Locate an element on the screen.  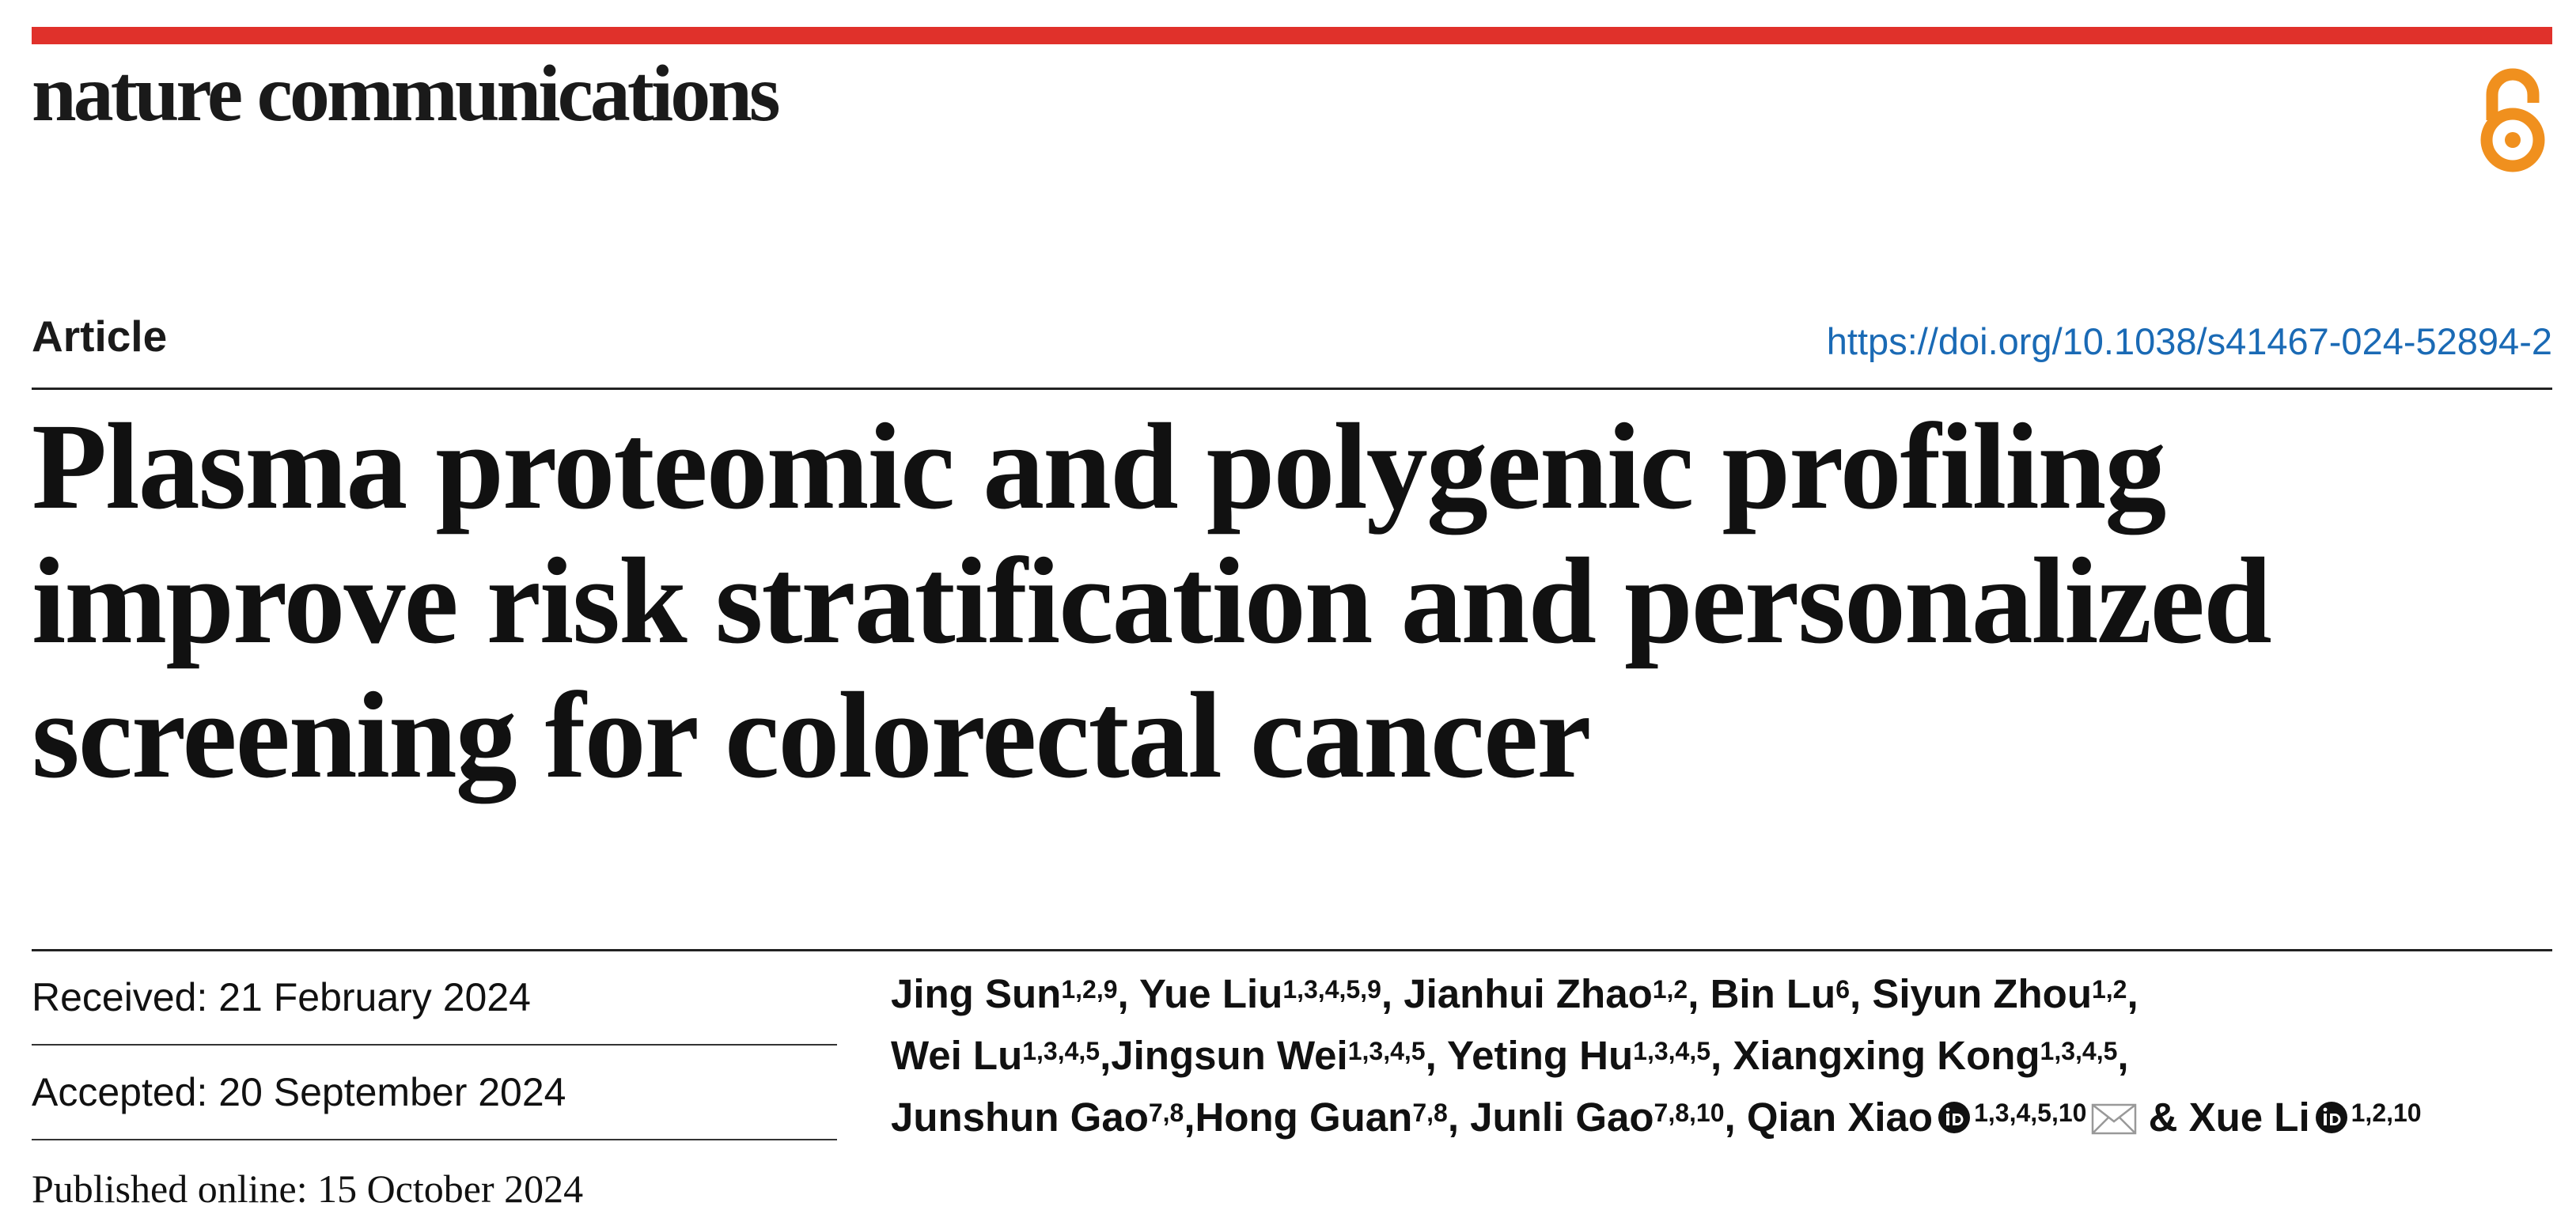
author-name-text: Yeting Hu is located at coordinates (1540, 1055).